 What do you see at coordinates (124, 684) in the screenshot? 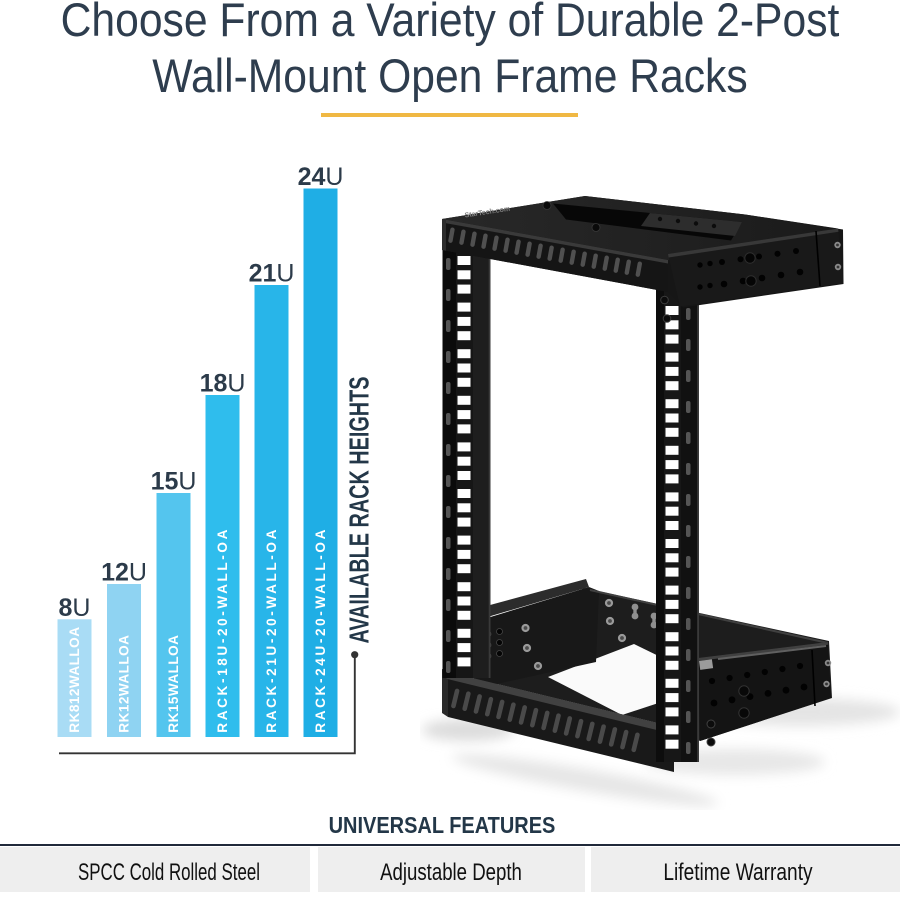
I see `svg-text: RK12WALLOA` at bounding box center [124, 684].